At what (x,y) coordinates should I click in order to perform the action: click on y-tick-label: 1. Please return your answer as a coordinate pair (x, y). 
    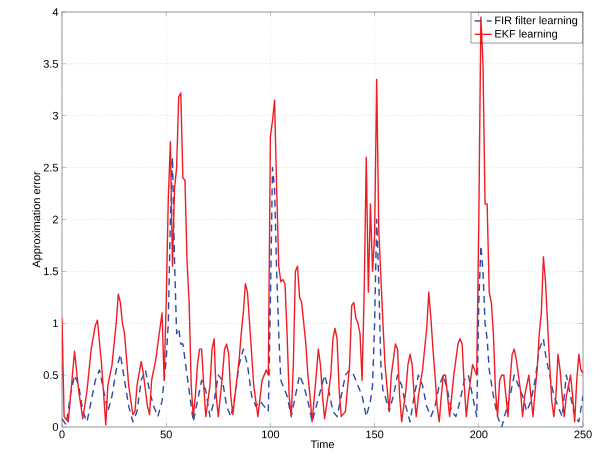
    Looking at the image, I should click on (55, 323).